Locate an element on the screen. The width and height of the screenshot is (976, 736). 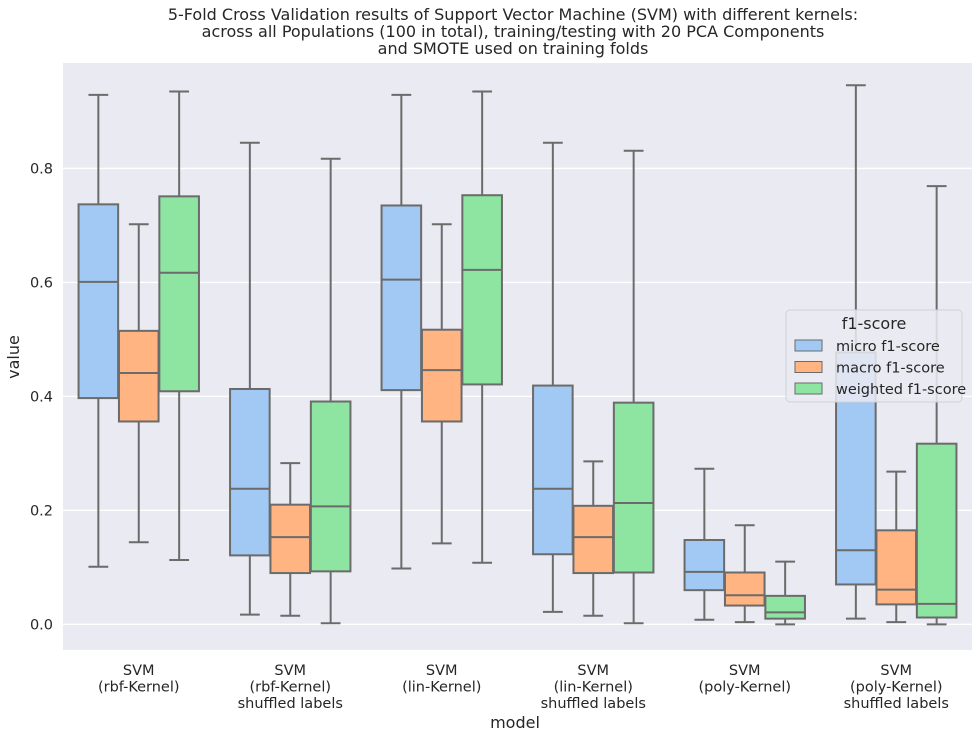
x-tick-label-4: SVM (poly-Kernel) is located at coordinates (744, 679).